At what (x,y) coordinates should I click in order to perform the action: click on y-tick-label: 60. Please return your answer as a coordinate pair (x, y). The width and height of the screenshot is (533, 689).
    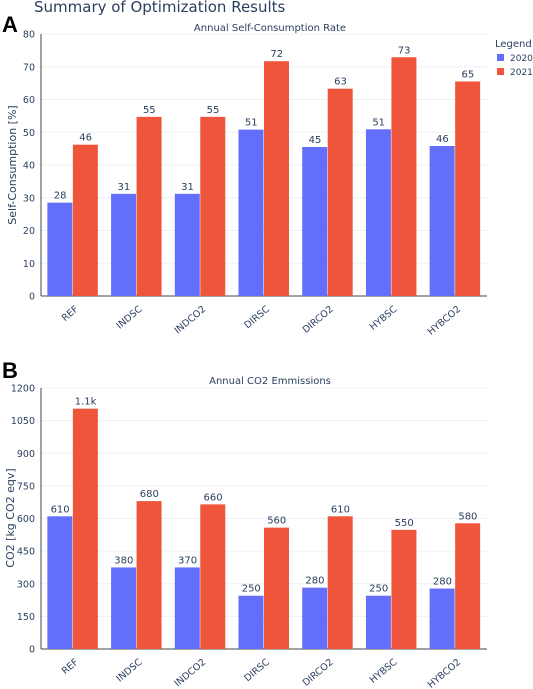
    Looking at the image, I should click on (29, 100).